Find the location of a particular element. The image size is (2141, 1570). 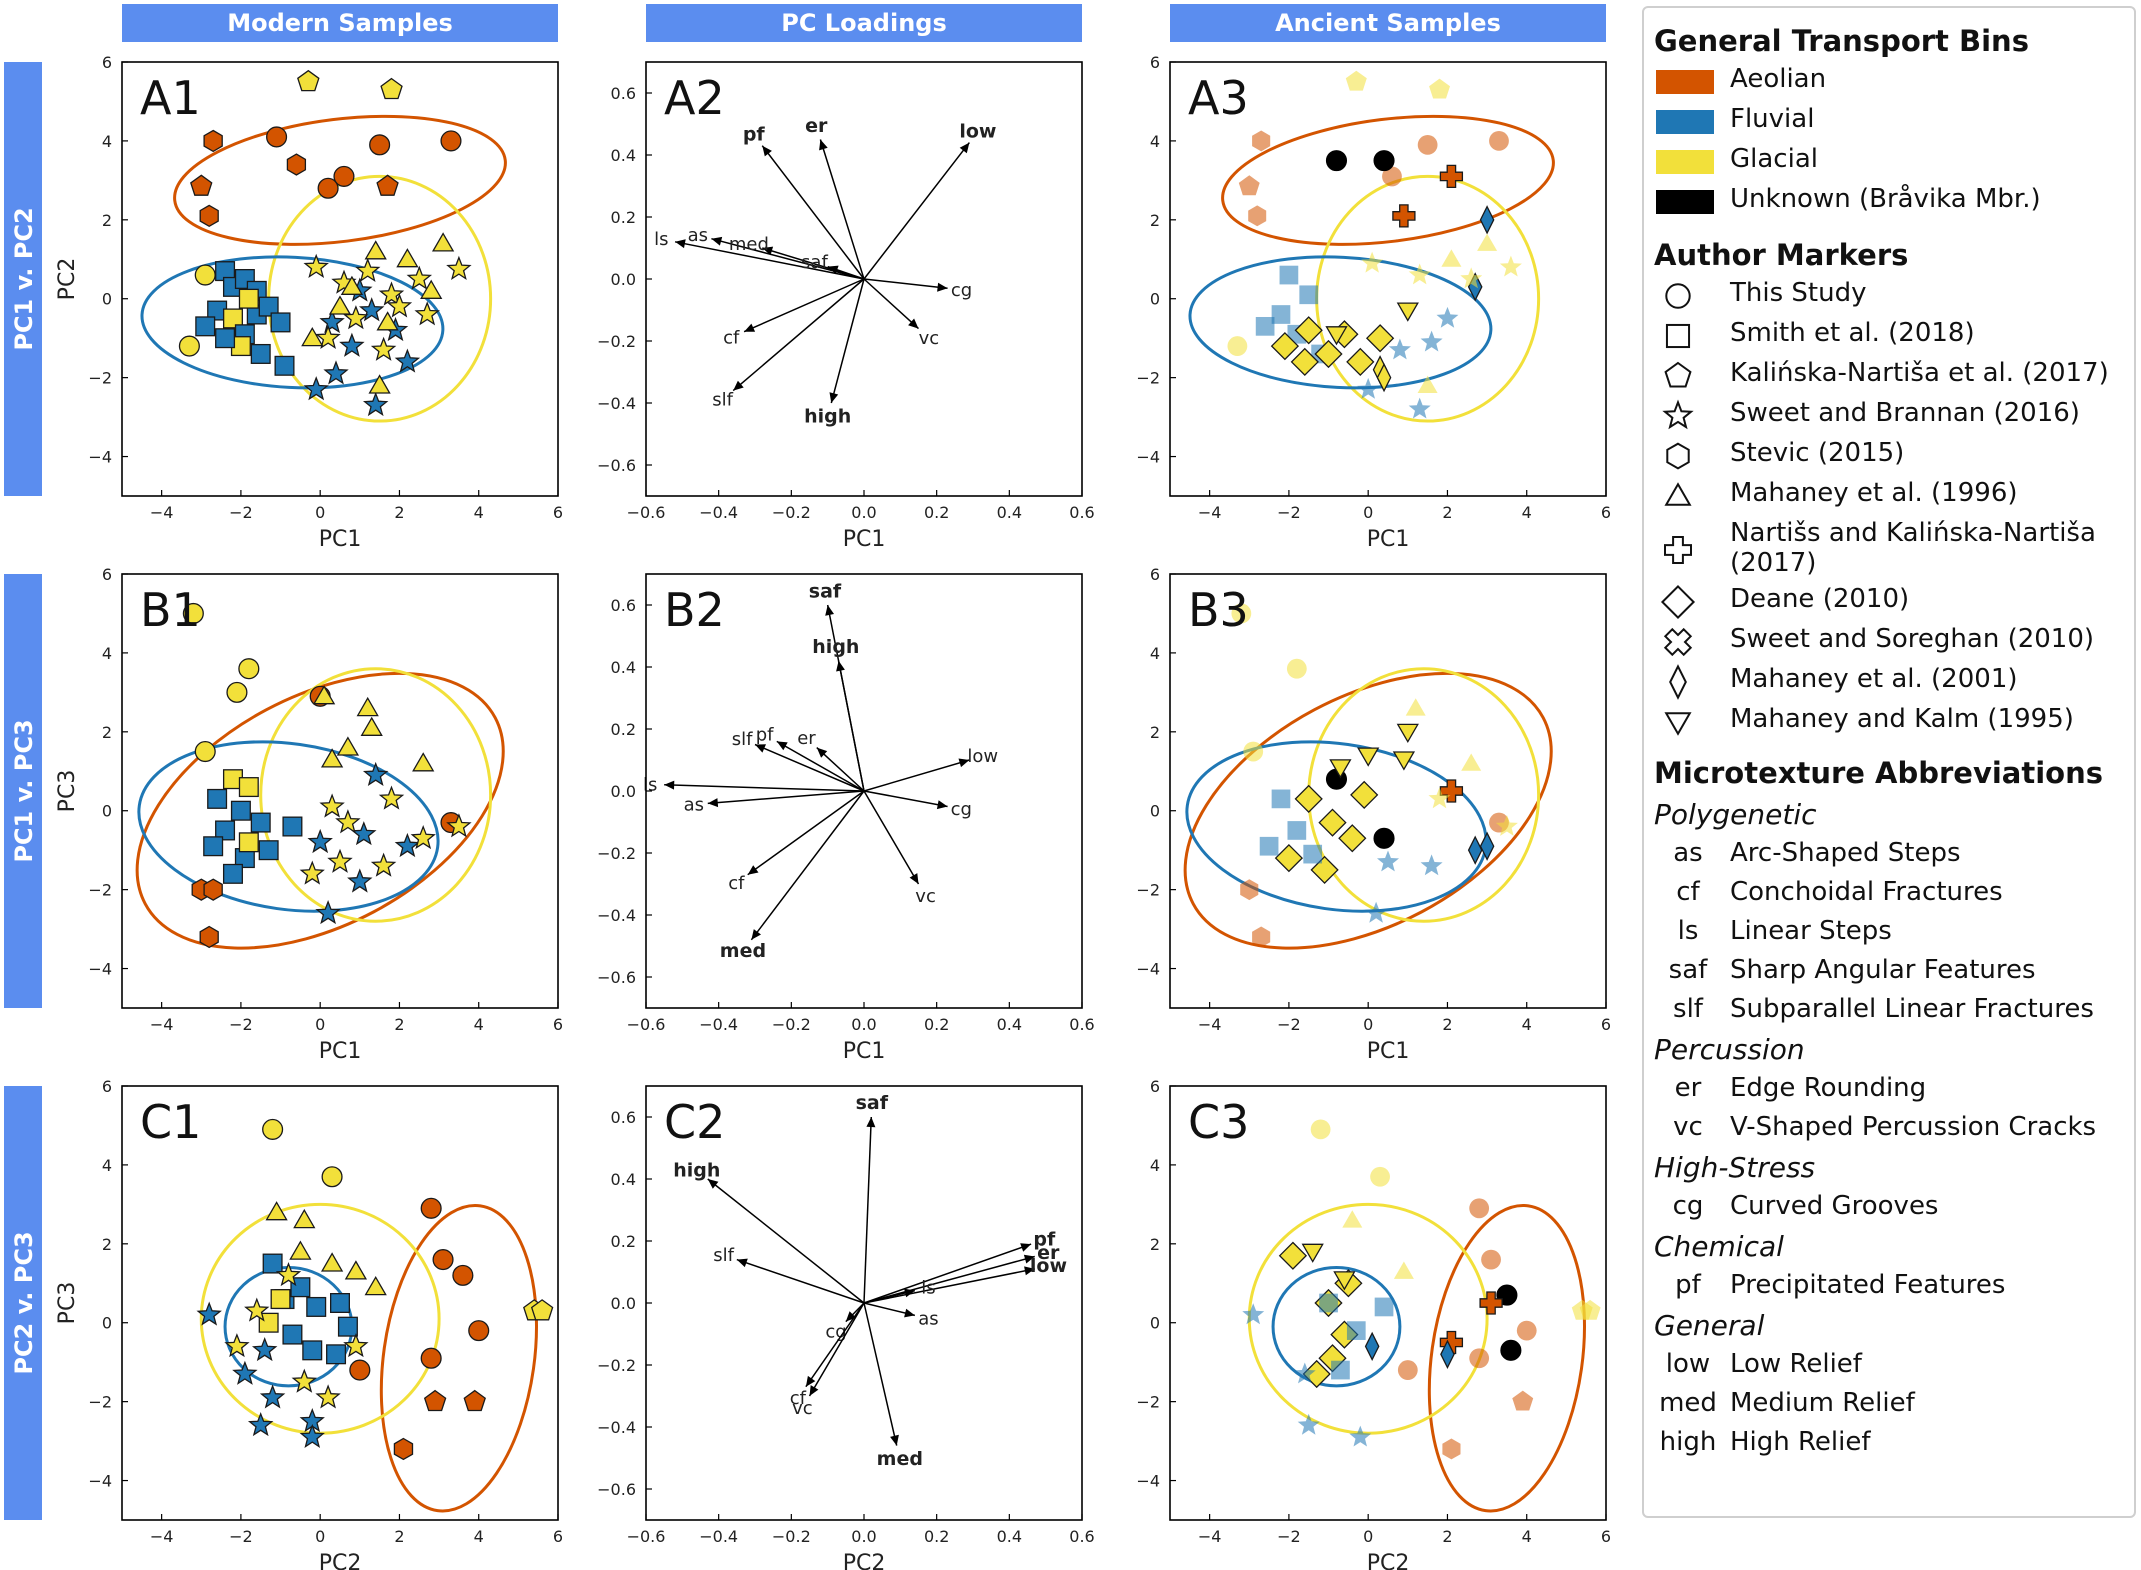

loading-arrow-slf is located at coordinates (809, 767).